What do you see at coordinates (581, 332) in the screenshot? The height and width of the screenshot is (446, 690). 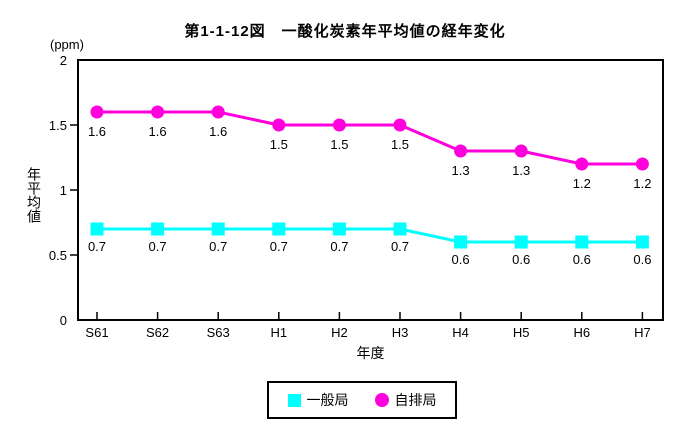 I see `x-tick-label: H6` at bounding box center [581, 332].